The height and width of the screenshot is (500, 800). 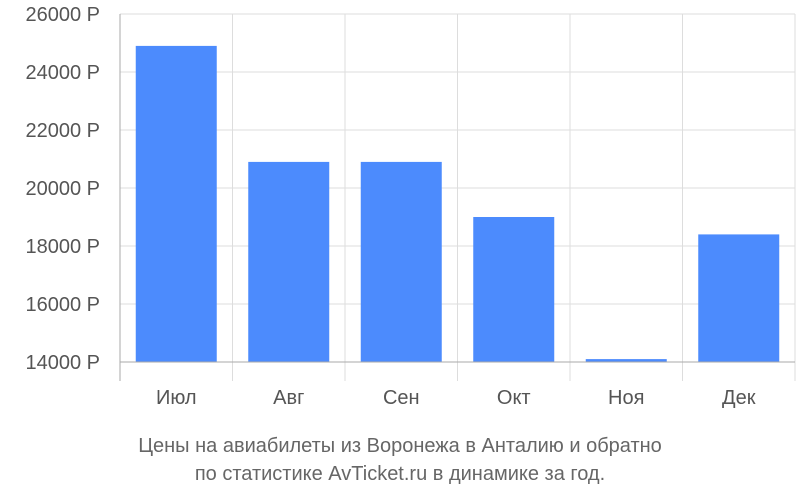 I want to click on x-tick-label: Ноя, so click(x=626, y=398).